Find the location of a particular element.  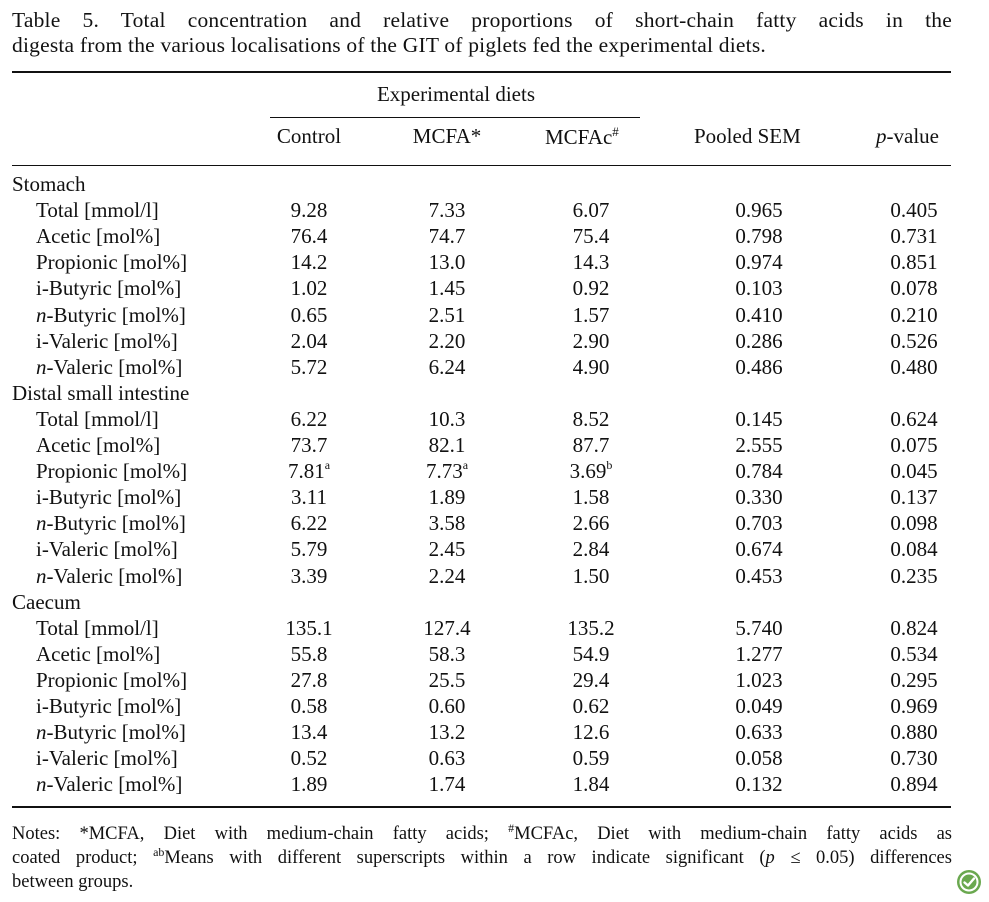

cell-value: 3.58 is located at coordinates (447, 523).